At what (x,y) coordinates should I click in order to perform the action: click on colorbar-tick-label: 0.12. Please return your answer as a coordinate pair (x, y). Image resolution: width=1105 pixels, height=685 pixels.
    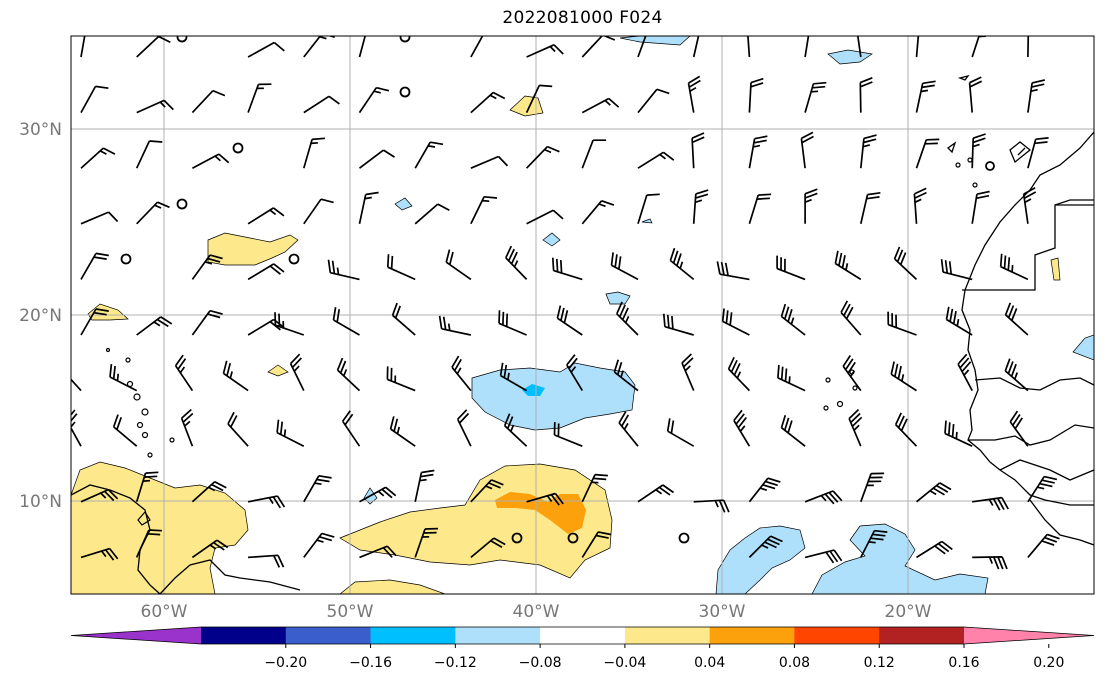
    Looking at the image, I should click on (879, 663).